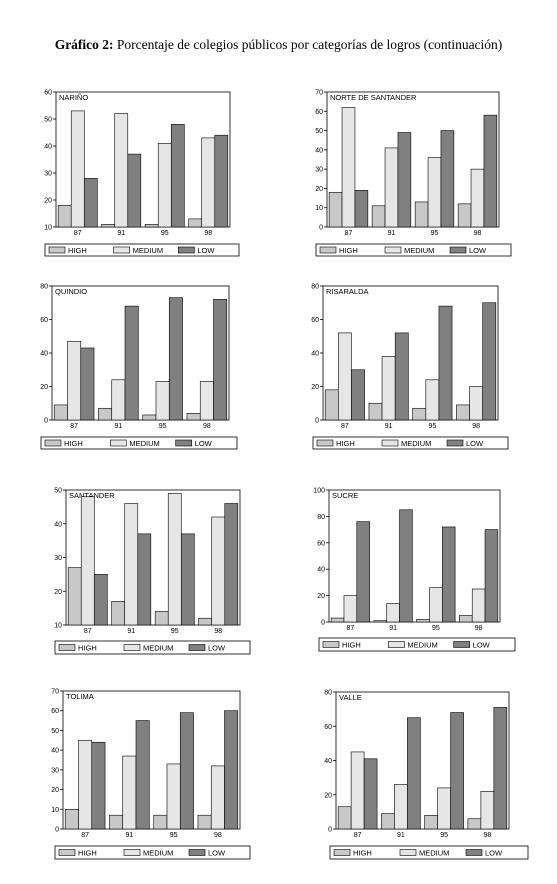 Image resolution: width=557 pixels, height=884 pixels. Describe the element at coordinates (80, 696) in the screenshot. I see `panel-title: TOLIMA` at that location.